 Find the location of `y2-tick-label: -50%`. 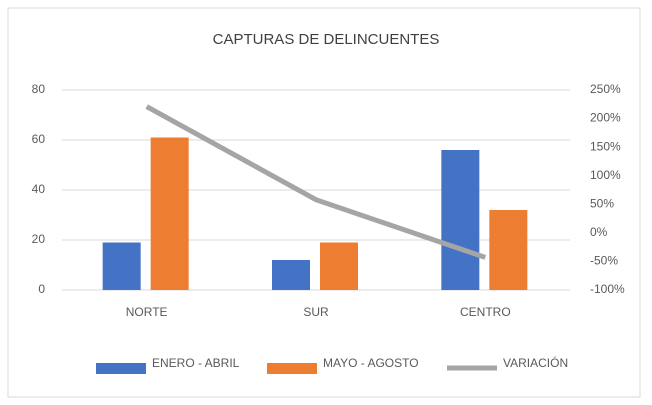

y2-tick-label: -50% is located at coordinates (604, 261).